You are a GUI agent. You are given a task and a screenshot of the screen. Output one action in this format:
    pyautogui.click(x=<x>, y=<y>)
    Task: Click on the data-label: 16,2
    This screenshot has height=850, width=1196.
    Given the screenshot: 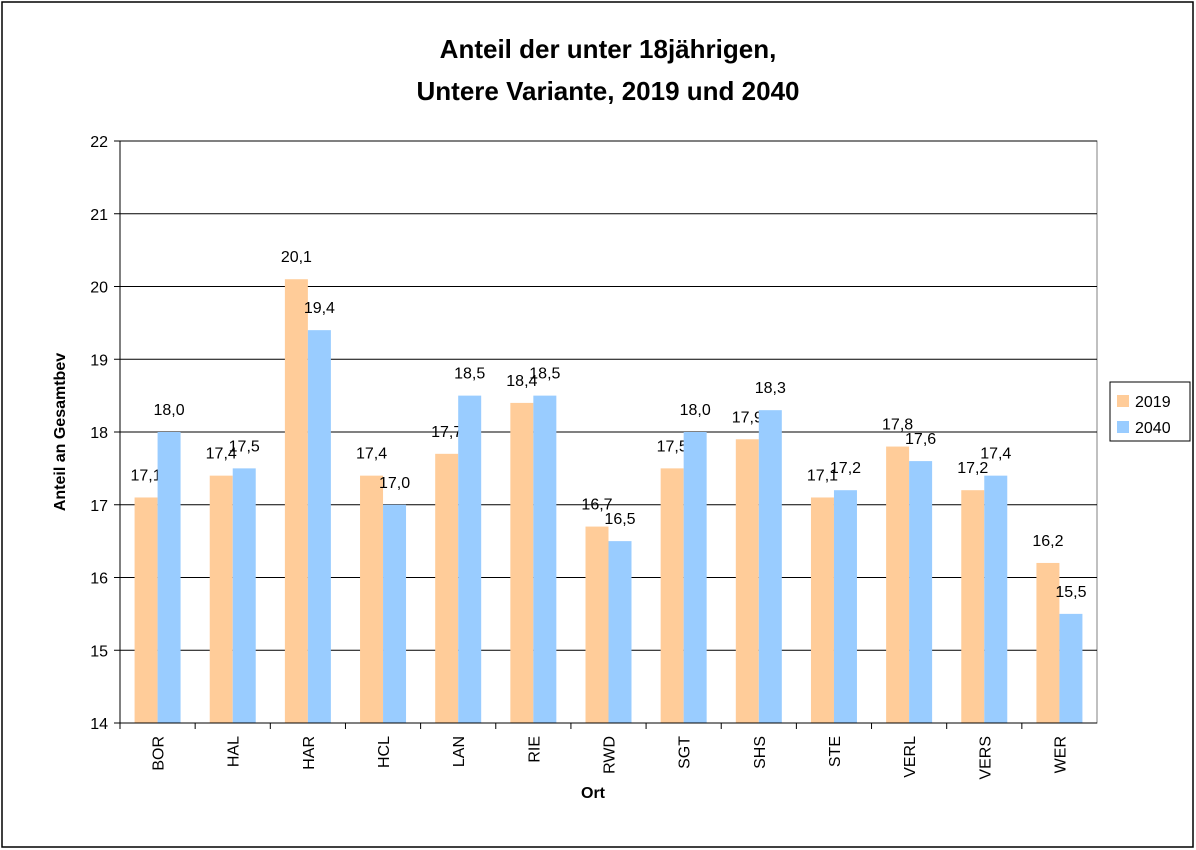 What is the action you would take?
    pyautogui.click(x=1047, y=541)
    